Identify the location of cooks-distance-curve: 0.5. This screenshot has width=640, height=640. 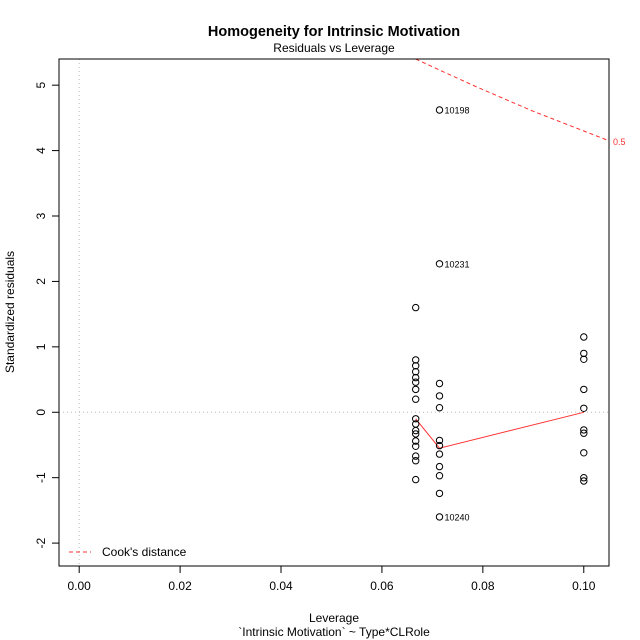
(520, 103).